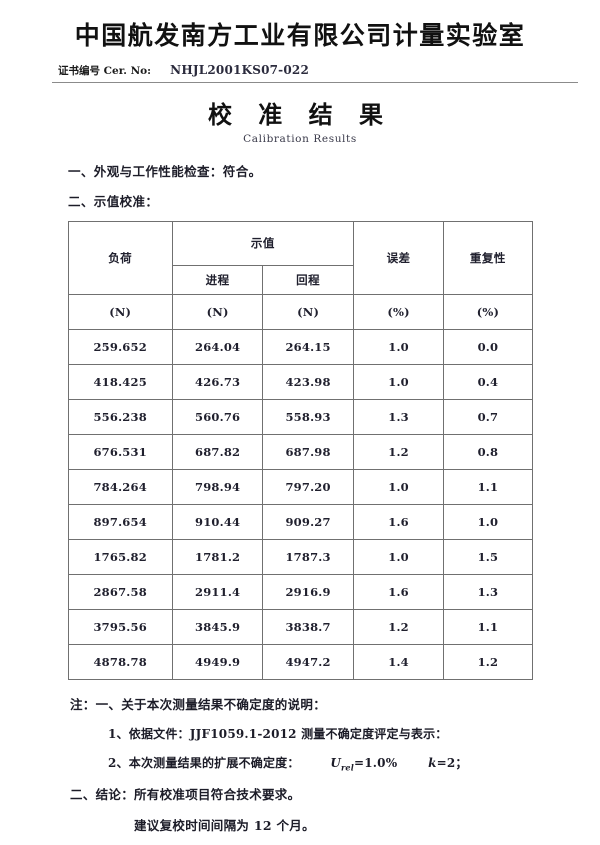  I want to click on table-row: 897.654 910.44 909.27 1.6 1.0, so click(300, 521).